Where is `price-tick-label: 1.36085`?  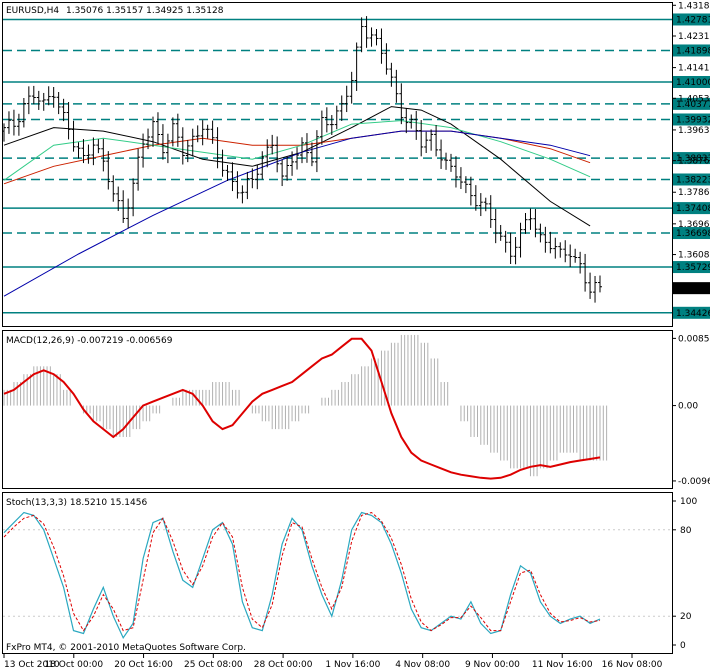
price-tick-label: 1.36085 is located at coordinates (694, 256).